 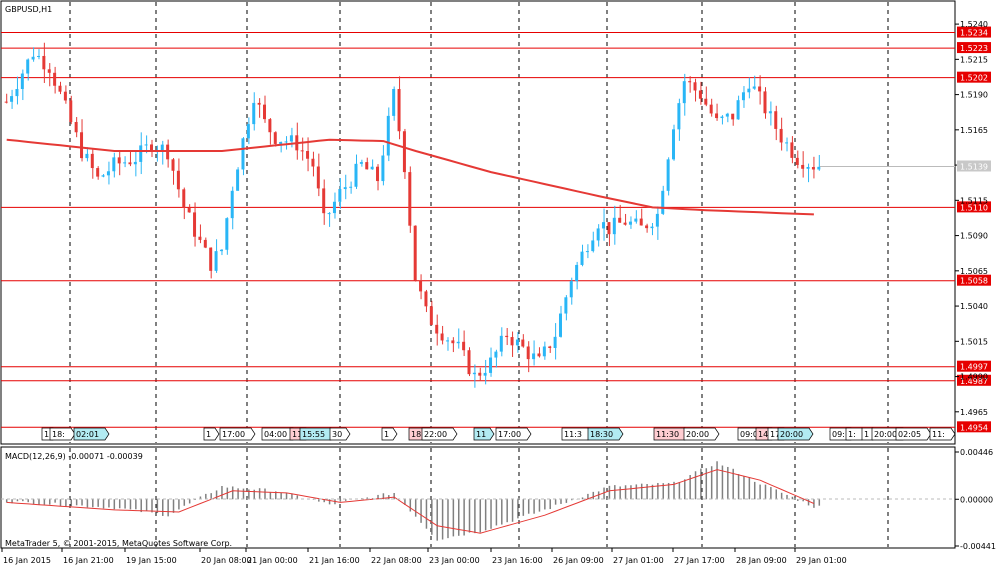 What do you see at coordinates (838, 434) in the screenshot?
I see `event-marker-label: 09:` at bounding box center [838, 434].